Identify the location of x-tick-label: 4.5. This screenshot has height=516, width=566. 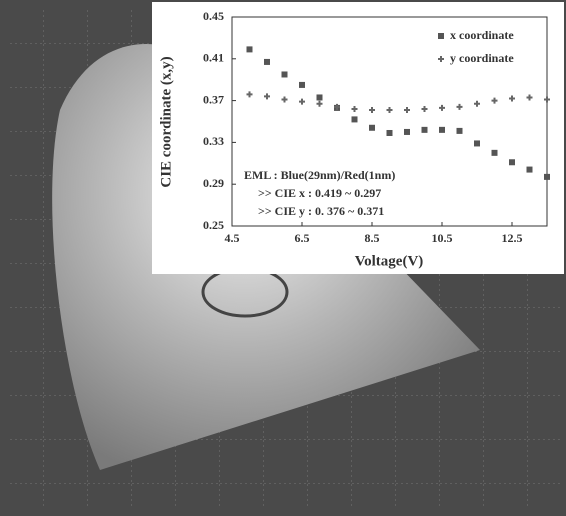
(232, 238).